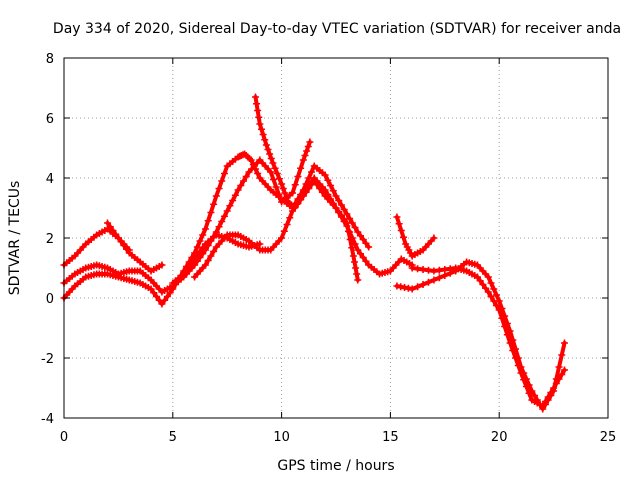 Image resolution: width=640 pixels, height=480 pixels. What do you see at coordinates (499, 437) in the screenshot?
I see `x-tick-label: 20` at bounding box center [499, 437].